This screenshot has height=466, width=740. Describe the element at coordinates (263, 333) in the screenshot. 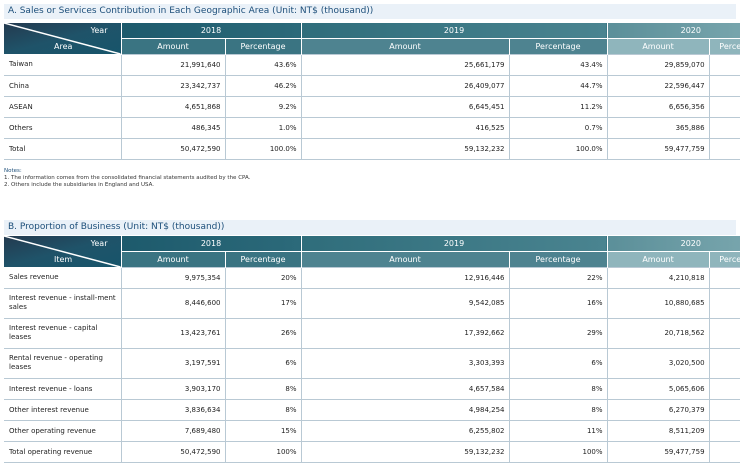

I see `percentage-cell: 26%` at that location.